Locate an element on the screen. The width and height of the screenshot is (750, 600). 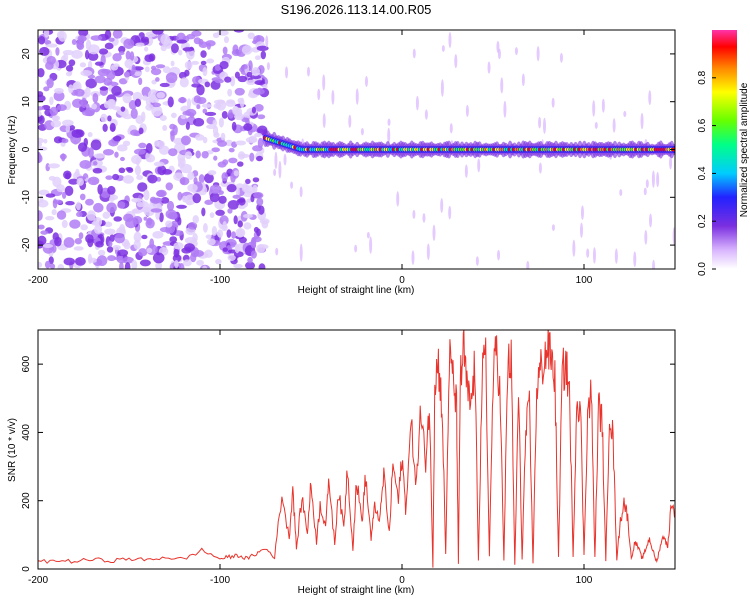
colorbar-tick-label: 0.6 is located at coordinates (702, 125).